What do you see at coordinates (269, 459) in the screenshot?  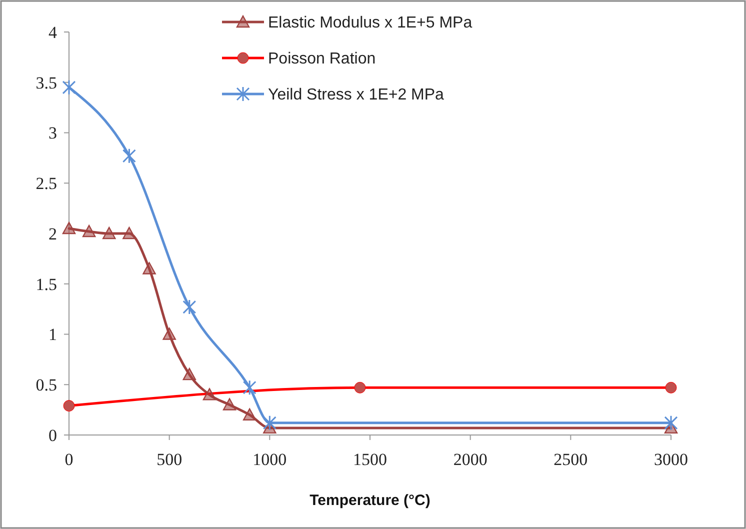 I see `x-tick-label: 1000` at bounding box center [269, 459].